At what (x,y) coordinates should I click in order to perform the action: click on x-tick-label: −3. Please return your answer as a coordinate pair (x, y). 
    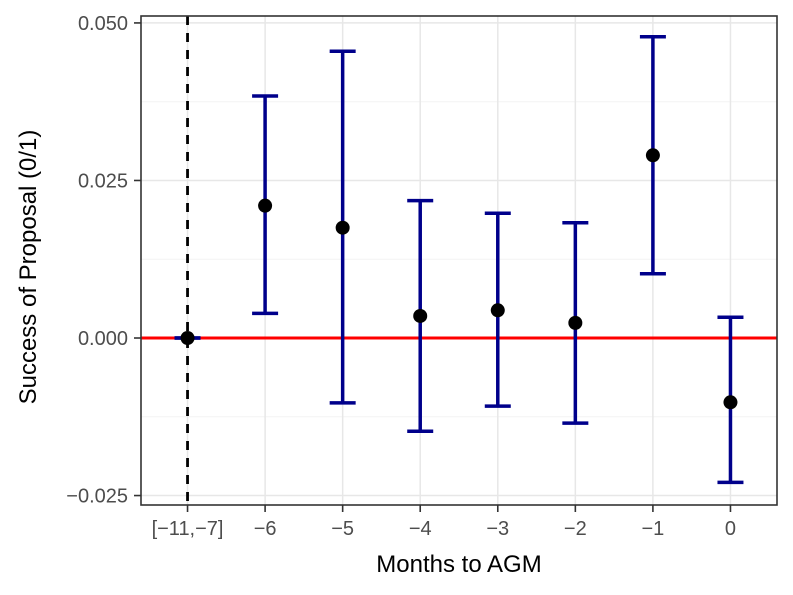
    Looking at the image, I should click on (497, 529).